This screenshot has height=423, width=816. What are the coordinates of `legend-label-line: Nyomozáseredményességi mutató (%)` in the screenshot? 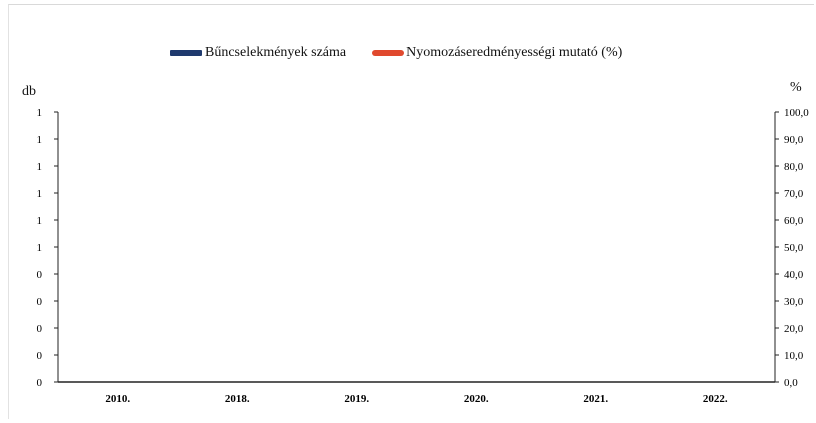 It's located at (514, 52).